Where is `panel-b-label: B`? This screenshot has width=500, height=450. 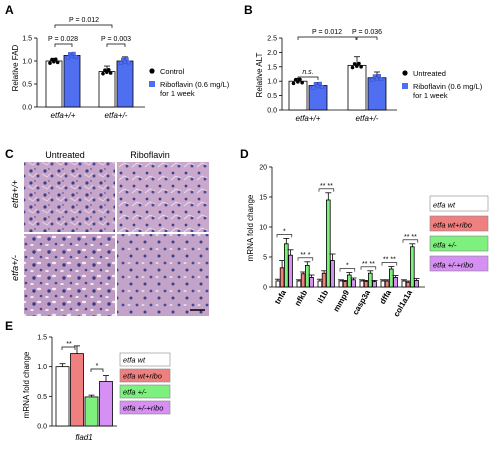
panel-b-label: B is located at coordinates (248, 10).